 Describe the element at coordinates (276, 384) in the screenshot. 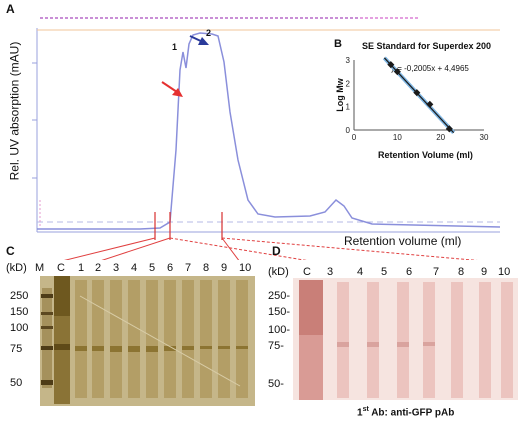

I see `d-marker-50: 50-` at that location.